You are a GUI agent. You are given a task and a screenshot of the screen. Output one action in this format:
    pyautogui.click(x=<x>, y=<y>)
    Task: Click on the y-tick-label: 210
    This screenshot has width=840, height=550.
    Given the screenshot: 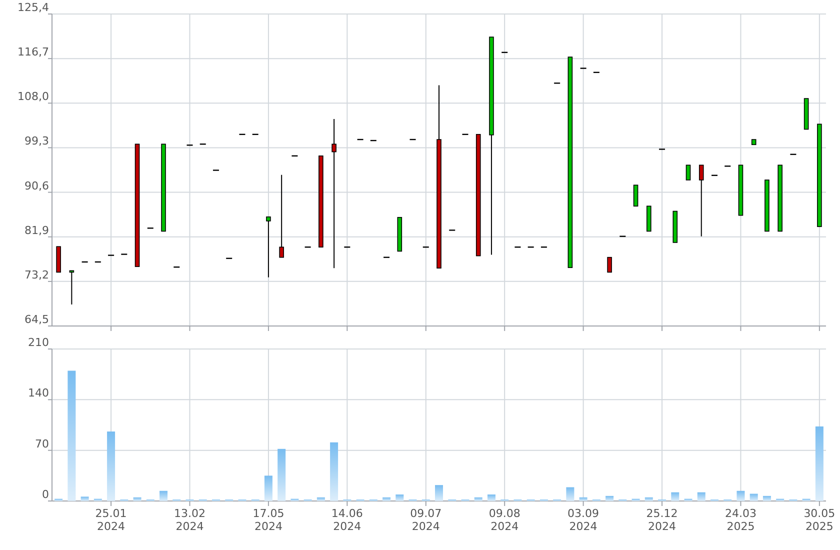 What is the action you would take?
    pyautogui.click(x=38, y=342)
    